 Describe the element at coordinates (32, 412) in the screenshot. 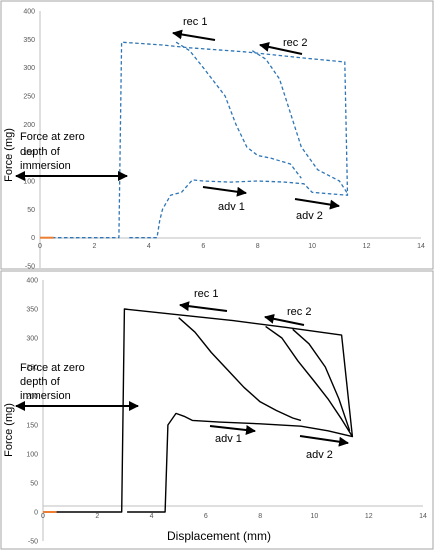

I see `chart-bottom-y-ticks: -50 0 50 100 150 200 250 300 350 400` at that location.